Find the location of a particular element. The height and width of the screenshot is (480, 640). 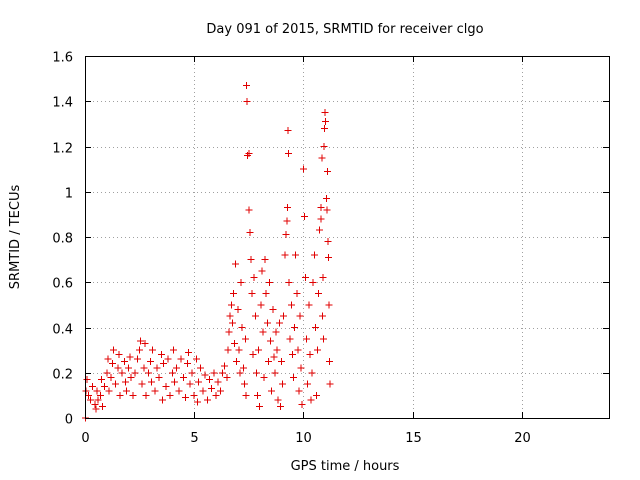

y-axis-label: SRMTID / TECUs is located at coordinates (15, 237).